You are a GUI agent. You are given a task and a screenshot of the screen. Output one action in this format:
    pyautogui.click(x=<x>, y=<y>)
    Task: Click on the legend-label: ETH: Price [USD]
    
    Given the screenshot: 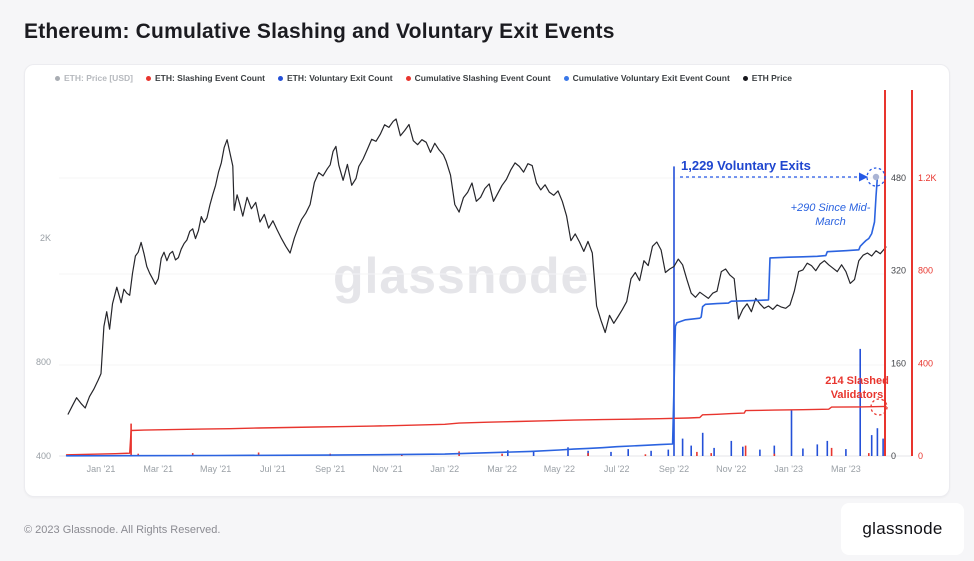 What is the action you would take?
    pyautogui.click(x=98, y=78)
    